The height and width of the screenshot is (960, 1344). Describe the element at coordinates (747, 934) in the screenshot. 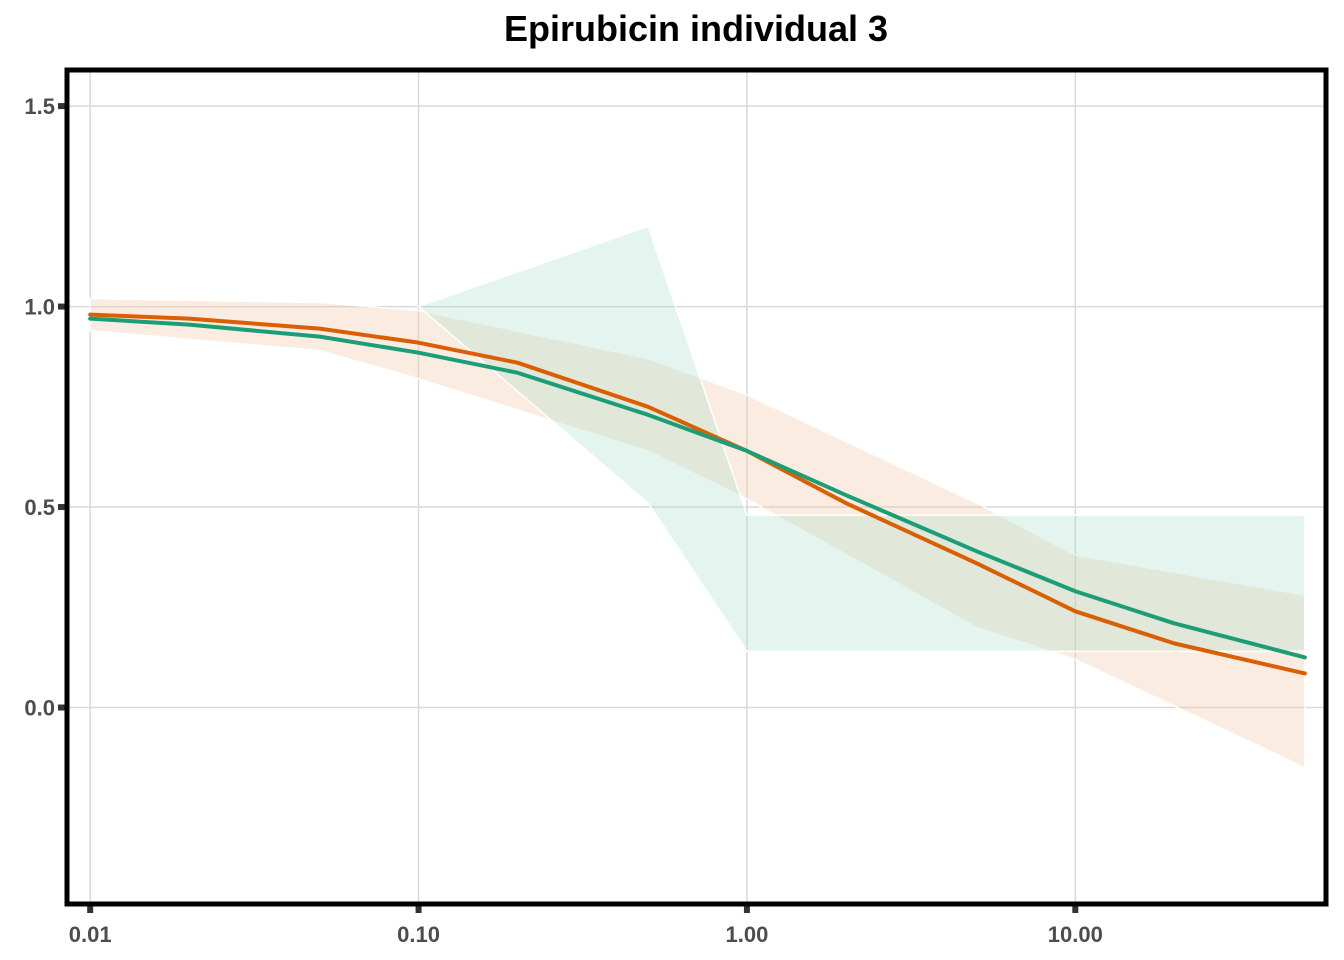

I see `x-tick-label: 1.00` at that location.